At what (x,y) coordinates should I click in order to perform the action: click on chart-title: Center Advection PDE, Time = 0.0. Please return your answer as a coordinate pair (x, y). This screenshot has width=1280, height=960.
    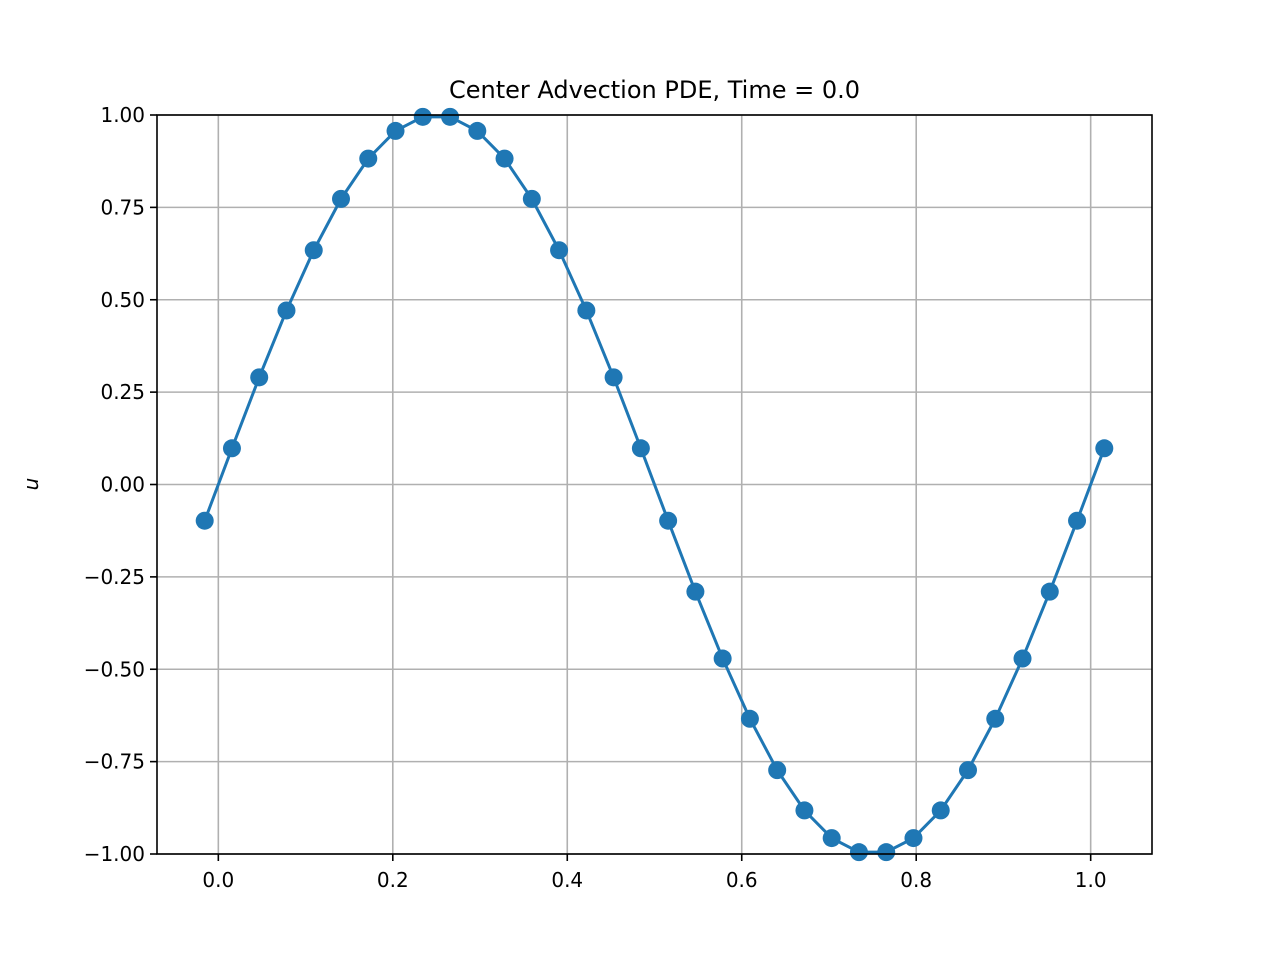
    Looking at the image, I should click on (654, 90).